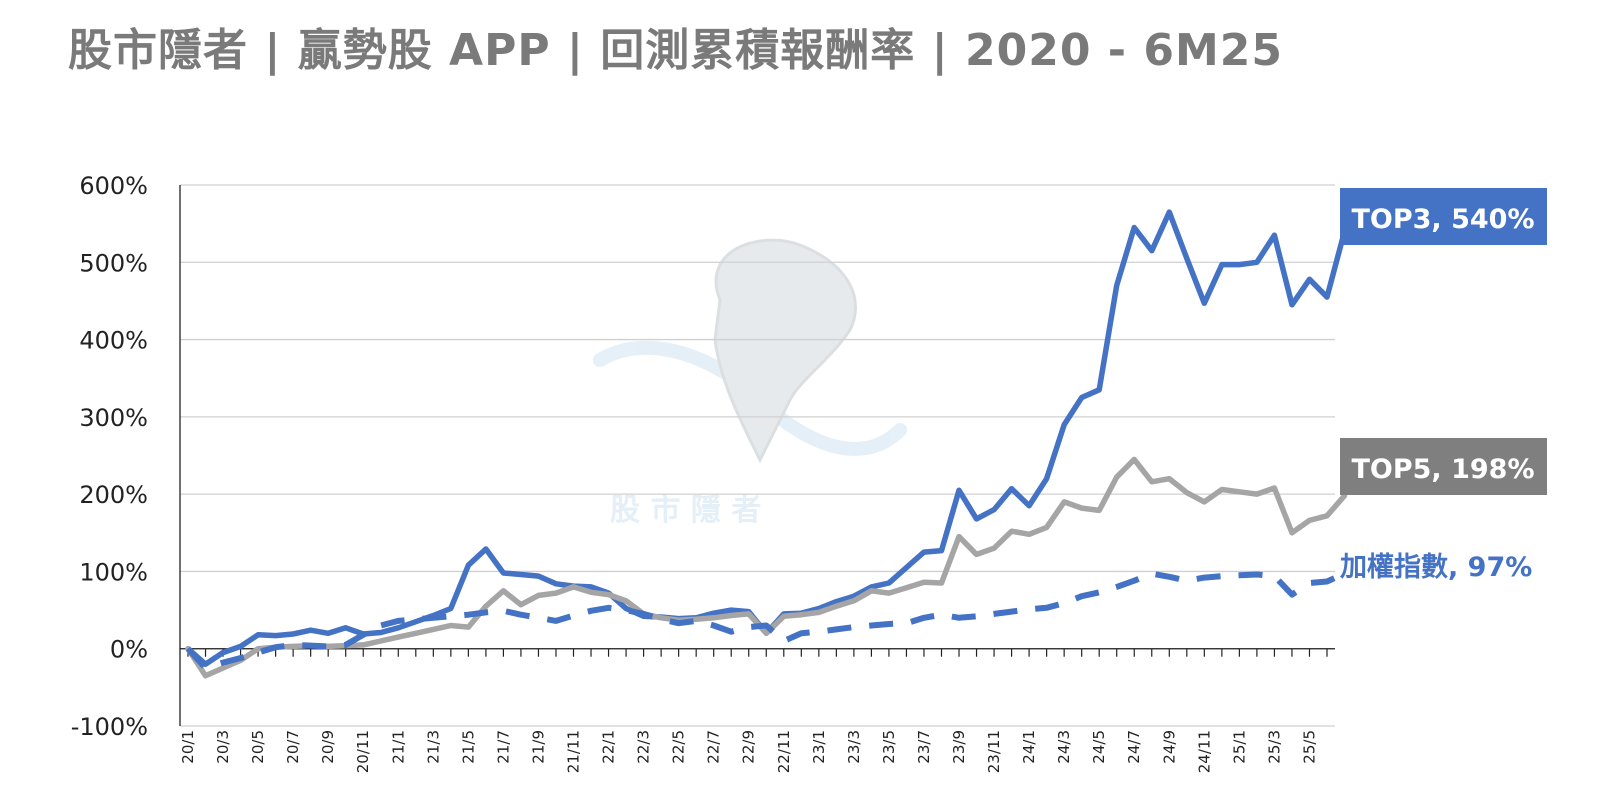 The height and width of the screenshot is (803, 1600). I want to click on x-tick-label: 22/3, so click(644, 747).